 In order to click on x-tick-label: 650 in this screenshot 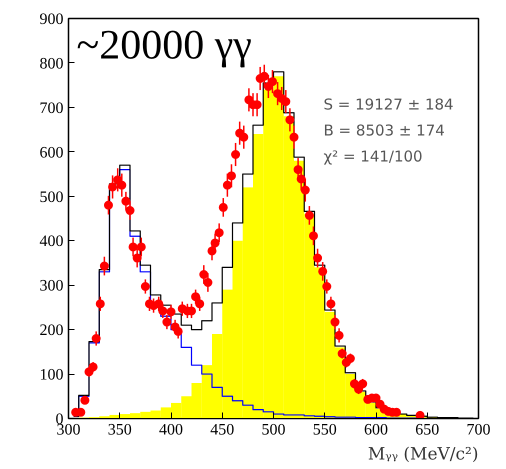, I will do `click(427, 430)`.